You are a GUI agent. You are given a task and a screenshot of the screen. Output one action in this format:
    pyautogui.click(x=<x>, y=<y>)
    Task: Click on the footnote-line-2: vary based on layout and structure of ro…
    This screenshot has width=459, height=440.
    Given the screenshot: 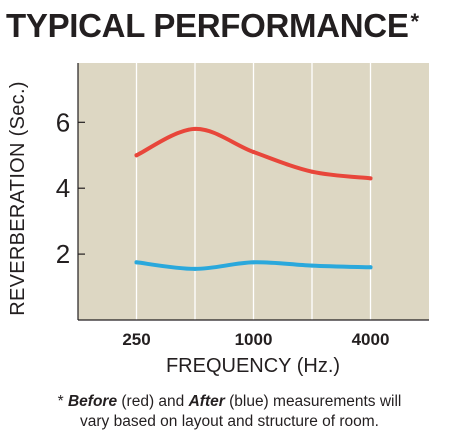 What is the action you would take?
    pyautogui.click(x=229, y=421)
    